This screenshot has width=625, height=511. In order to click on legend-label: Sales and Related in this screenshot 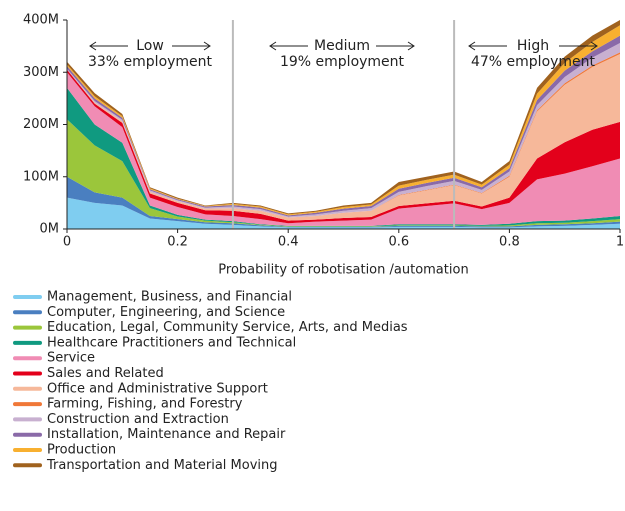, I will do `click(105, 373)`.